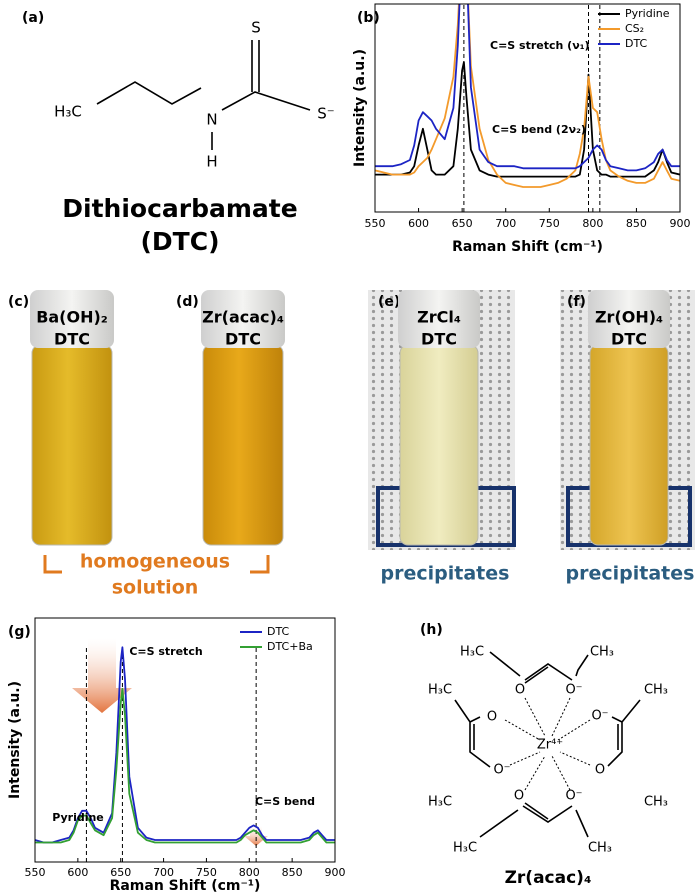  Describe the element at coordinates (203, 95) in the screenshot. I see `dtc-bonds` at that location.